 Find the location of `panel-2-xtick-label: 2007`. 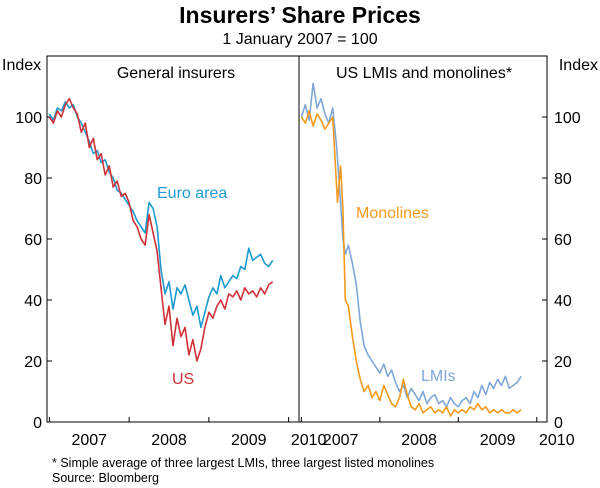

panel-2-xtick-label: 2007 is located at coordinates (341, 440).